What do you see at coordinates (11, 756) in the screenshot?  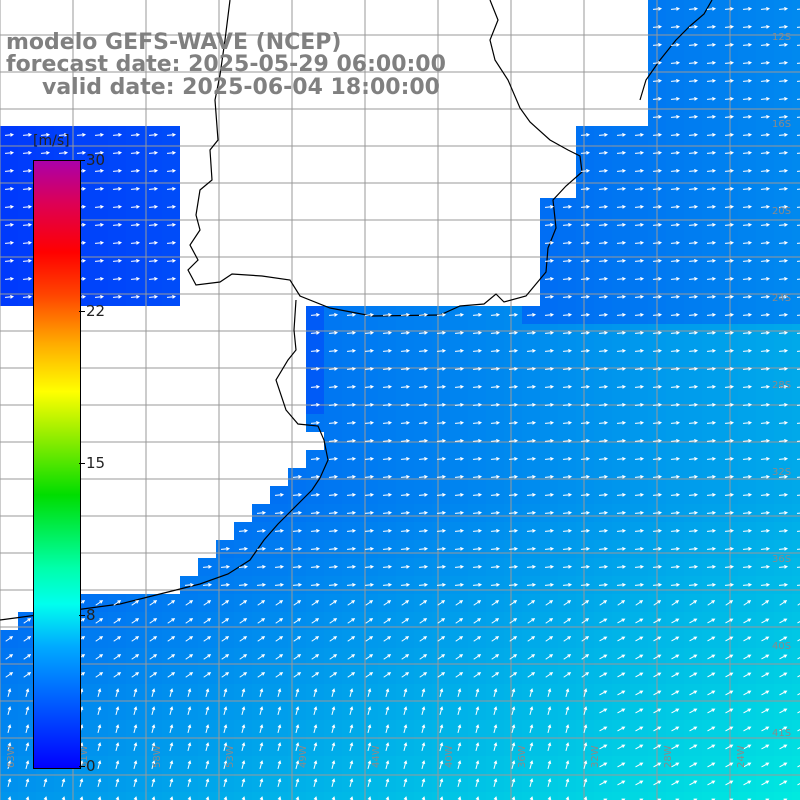 I see `lon-label: 63W` at bounding box center [11, 756].